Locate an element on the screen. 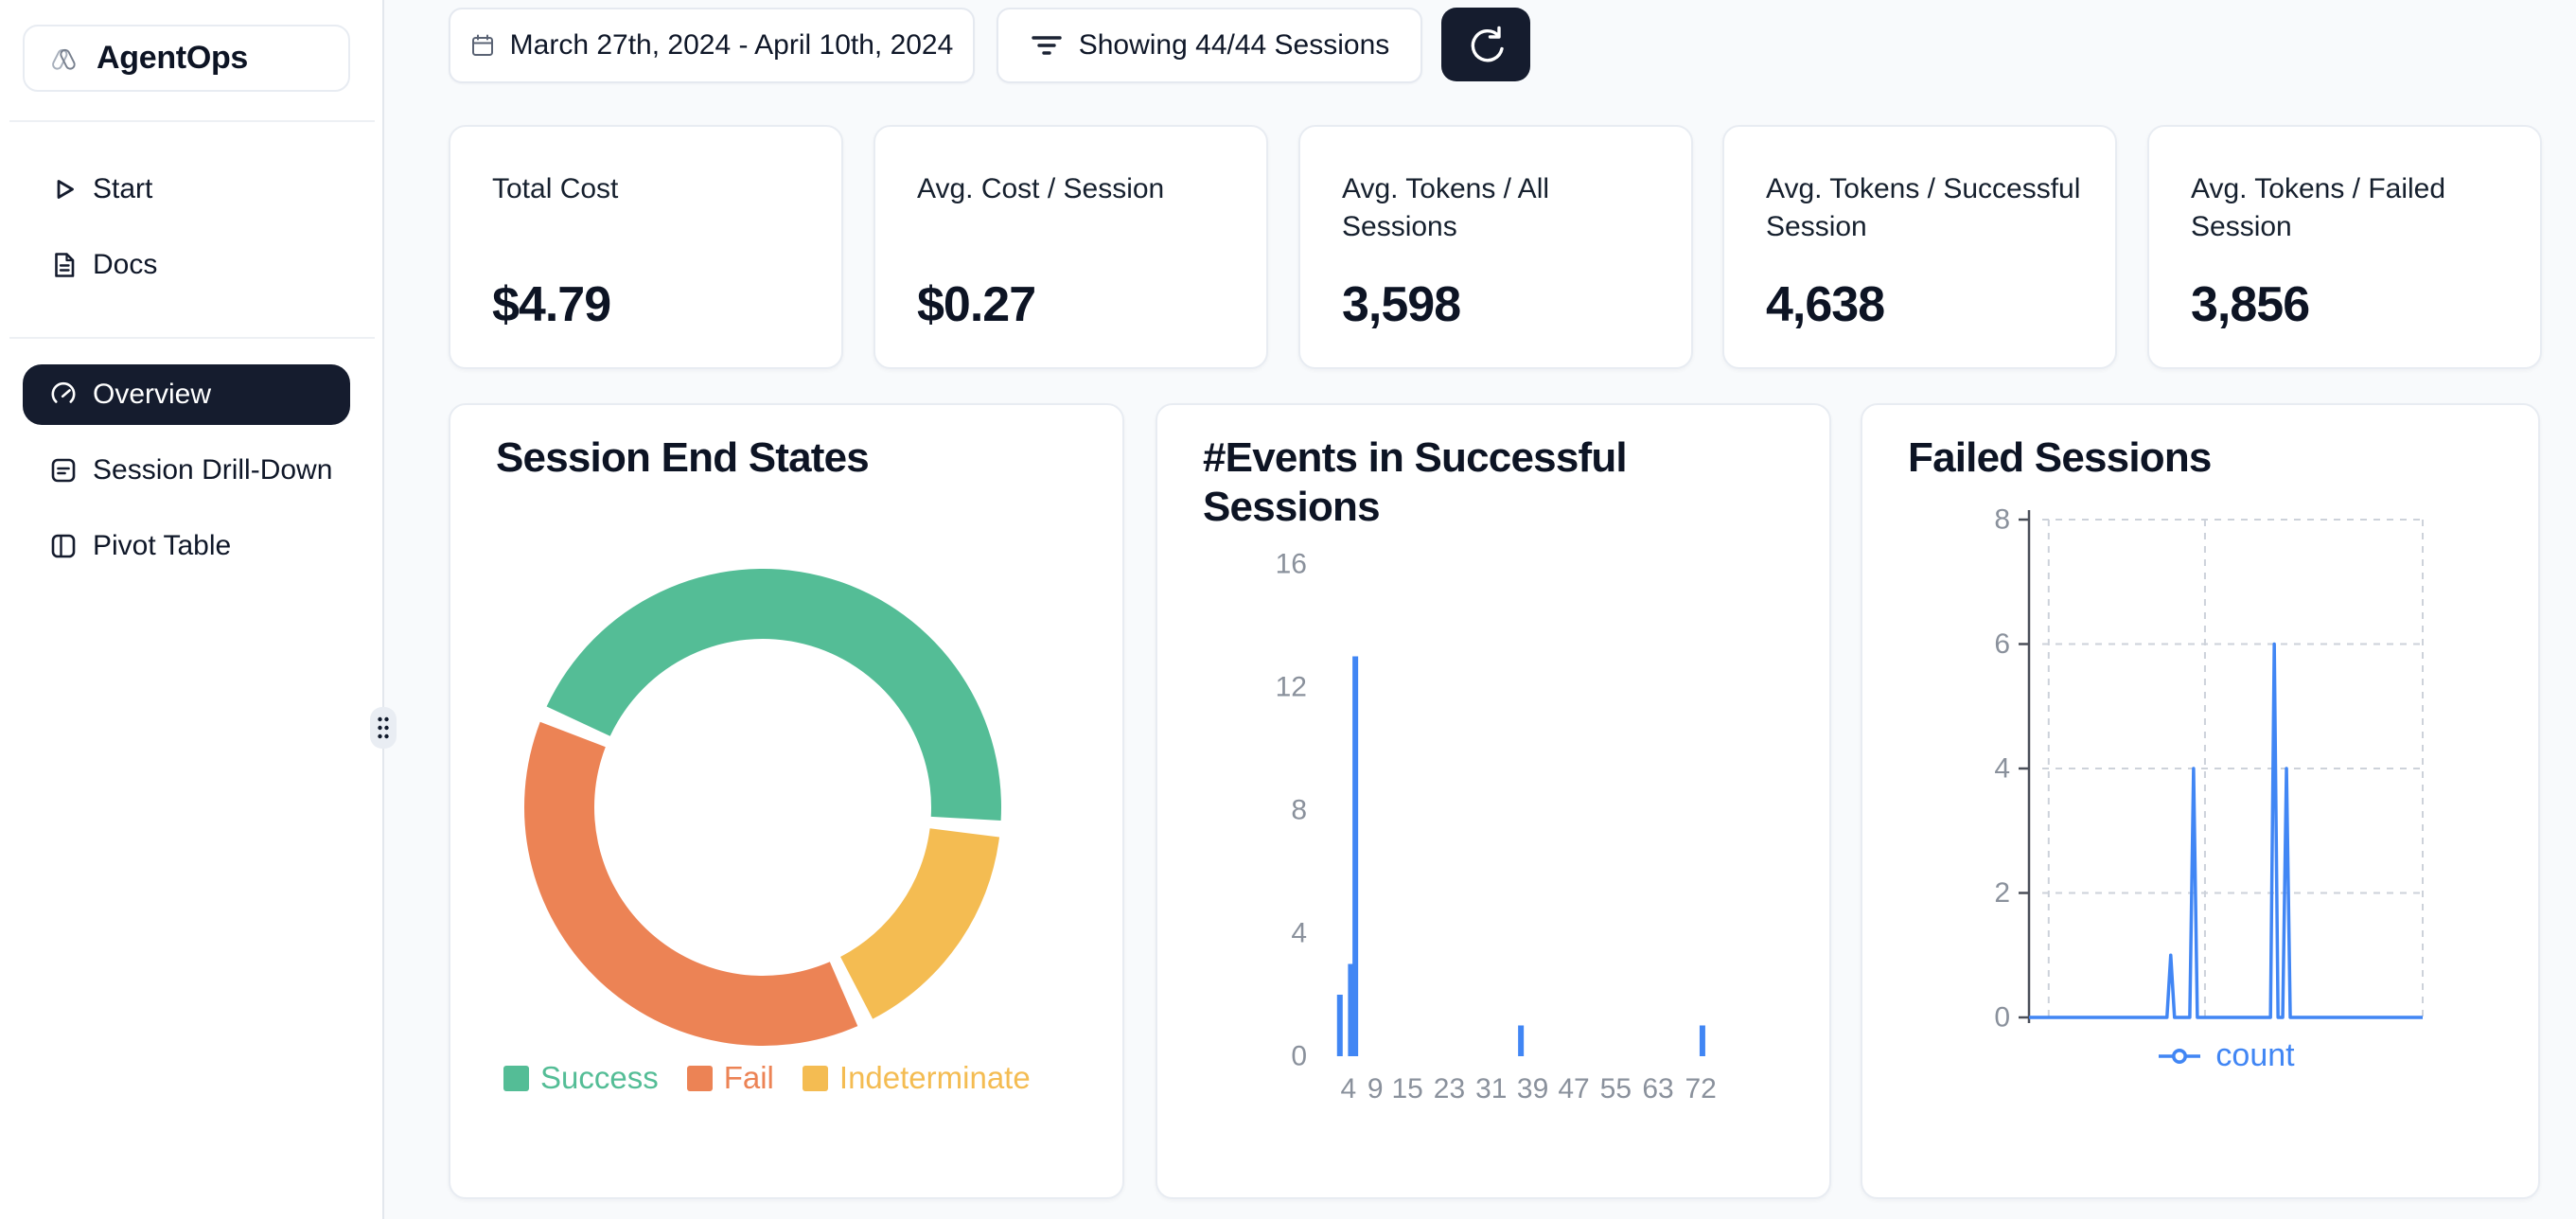 This screenshot has height=1219, width=2576. sidebar: AgentOps Start Docs Overview is located at coordinates (192, 609).